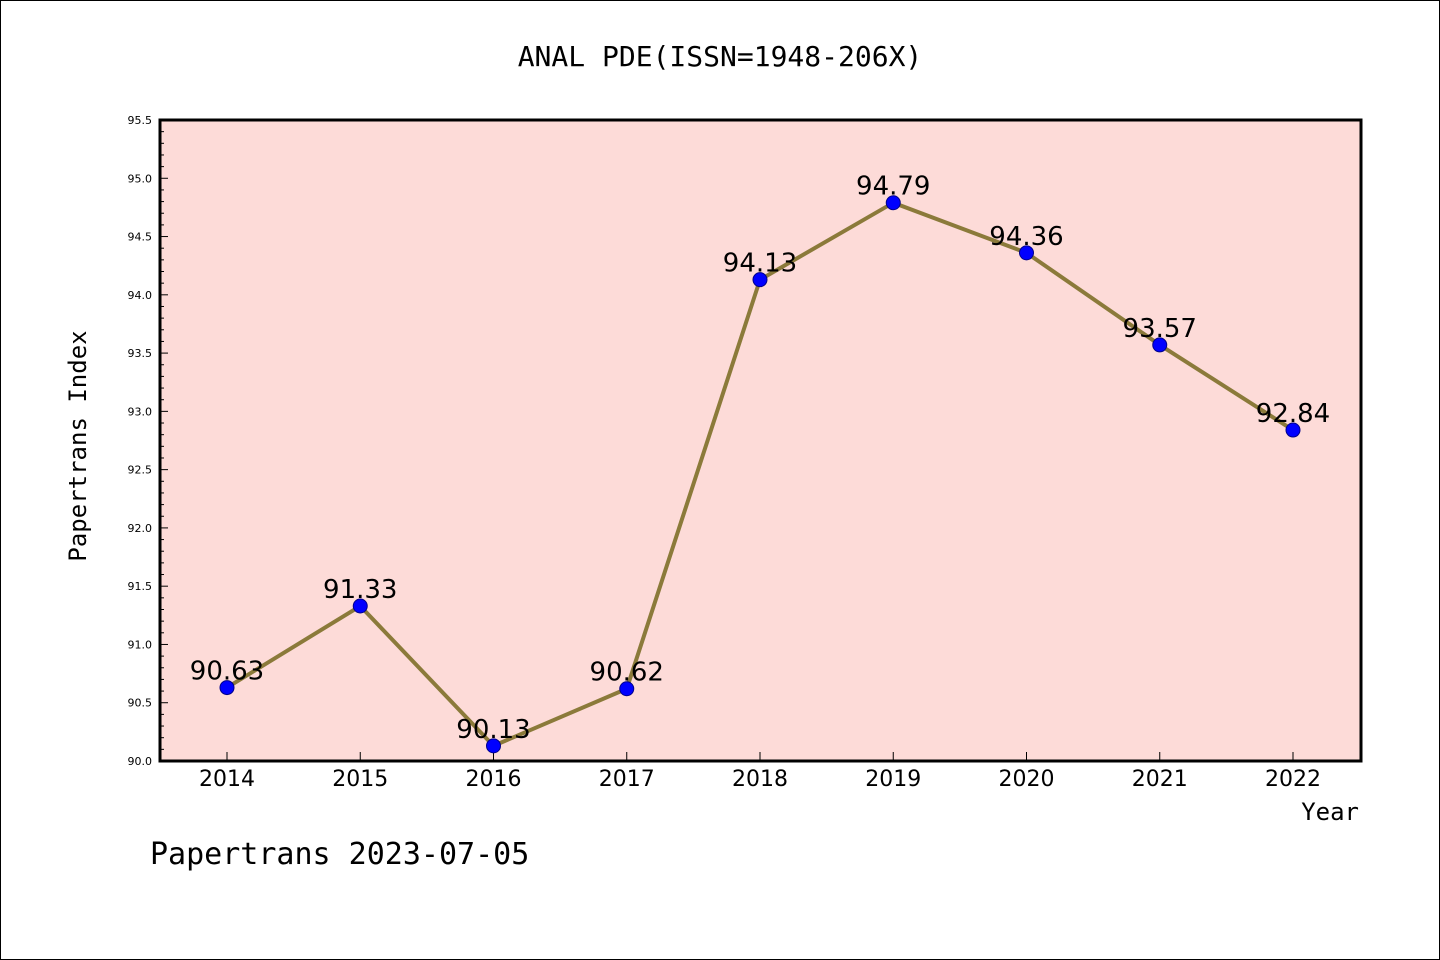 The height and width of the screenshot is (960, 1440). What do you see at coordinates (1160, 779) in the screenshot?
I see `x-tick-label: 2021` at bounding box center [1160, 779].